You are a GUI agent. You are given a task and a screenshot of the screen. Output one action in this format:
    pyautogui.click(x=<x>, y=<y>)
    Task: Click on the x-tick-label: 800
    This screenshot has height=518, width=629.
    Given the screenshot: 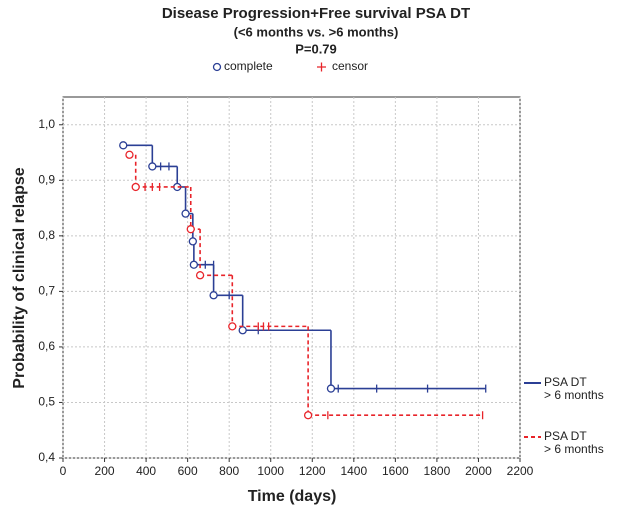 What is the action you would take?
    pyautogui.click(x=229, y=471)
    